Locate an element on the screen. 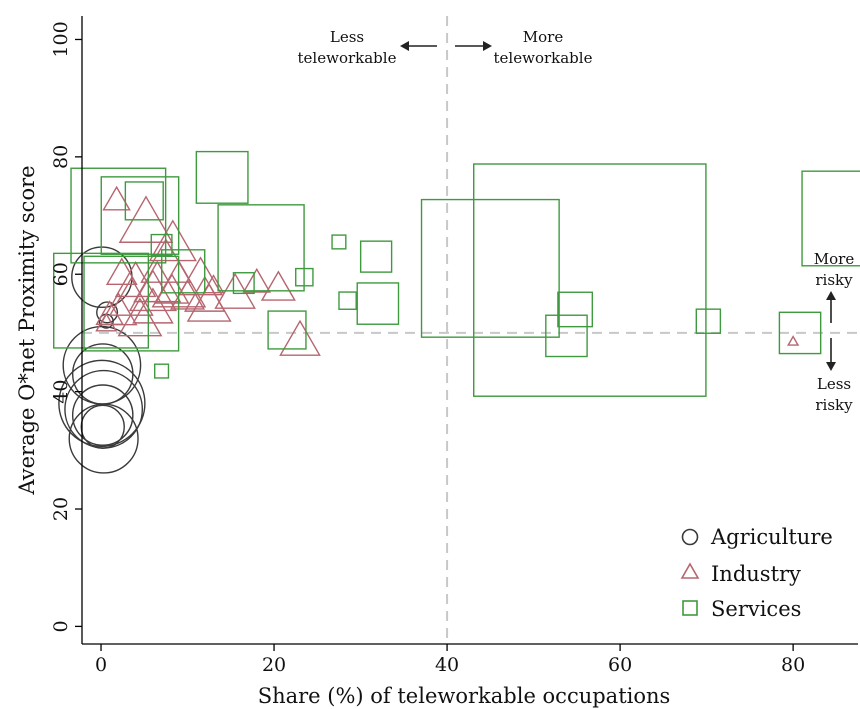 This screenshot has height=709, width=860. legend: Agriculture Industry Services is located at coordinates (756, 573).